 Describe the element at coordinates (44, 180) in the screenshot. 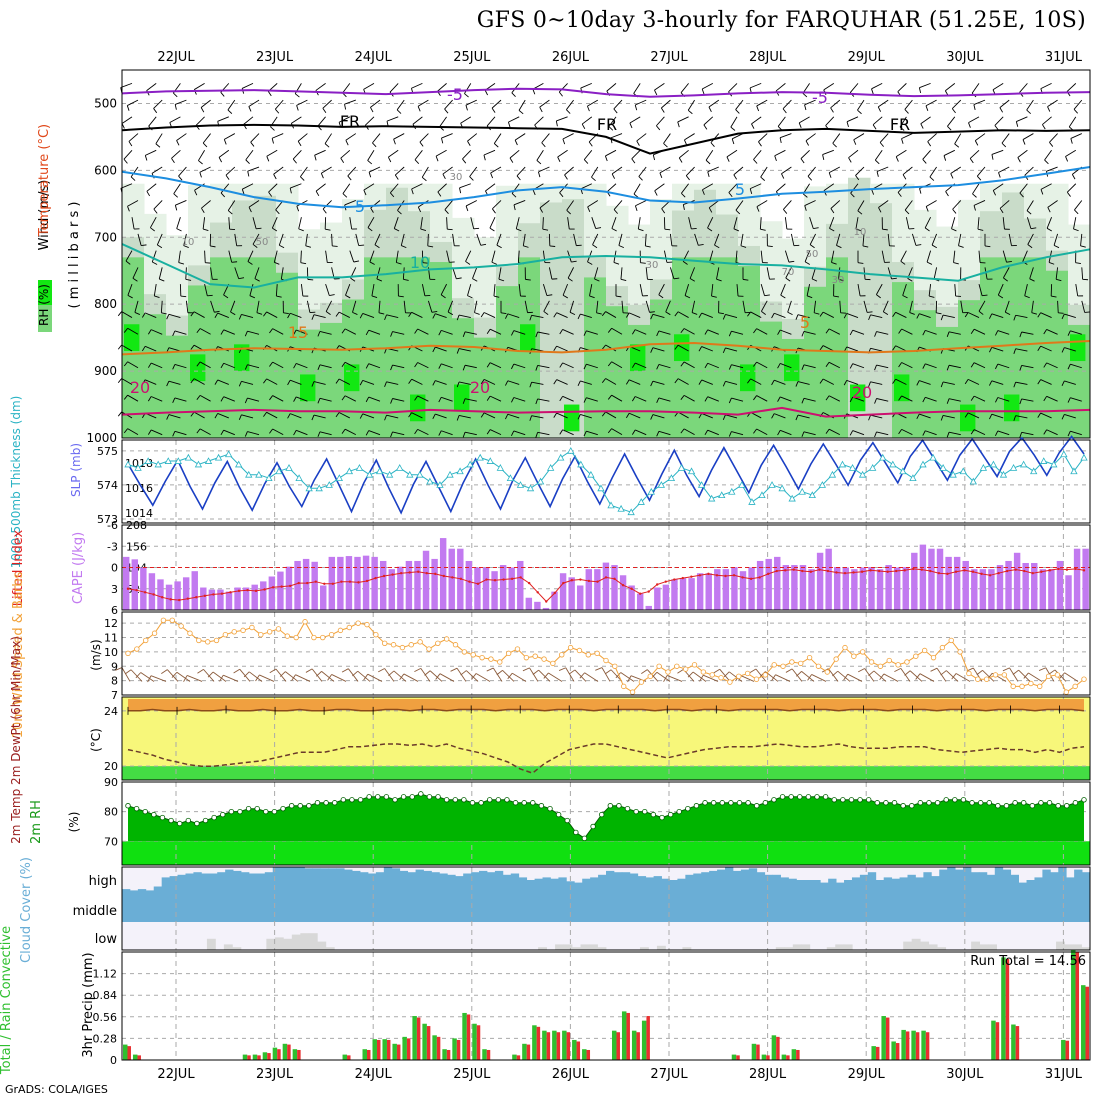

I see `temperature-axis-label: Temperature (°C)` at that location.